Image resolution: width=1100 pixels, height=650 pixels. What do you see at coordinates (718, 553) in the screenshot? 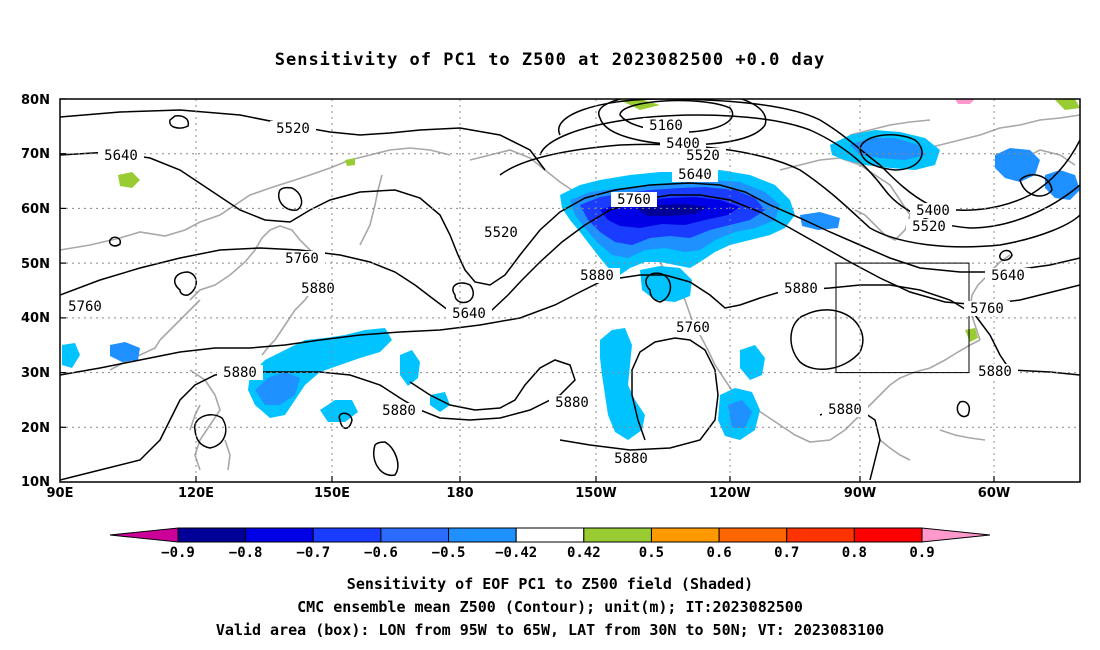
I see `colorbar-label: 0.6` at bounding box center [718, 553].